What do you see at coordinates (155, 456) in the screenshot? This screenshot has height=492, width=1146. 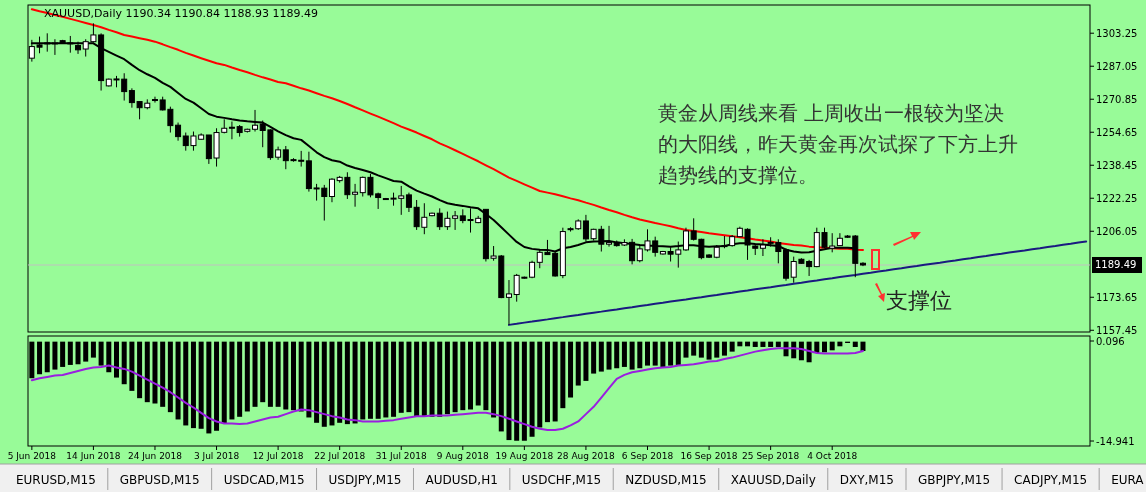 I see `x-tick-label: 24 Jun 2018` at bounding box center [155, 456].